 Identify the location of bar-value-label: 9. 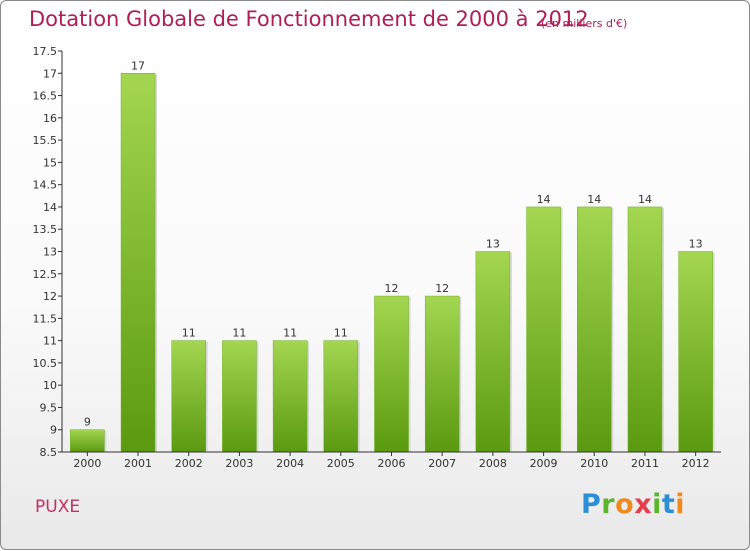
(87, 422).